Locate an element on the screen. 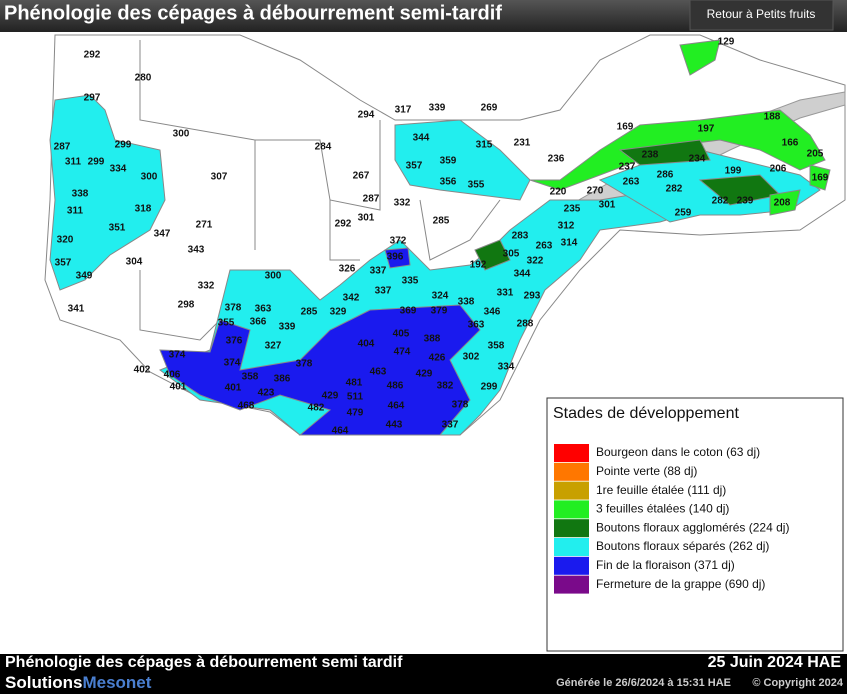  station-value: 239 is located at coordinates (745, 201).